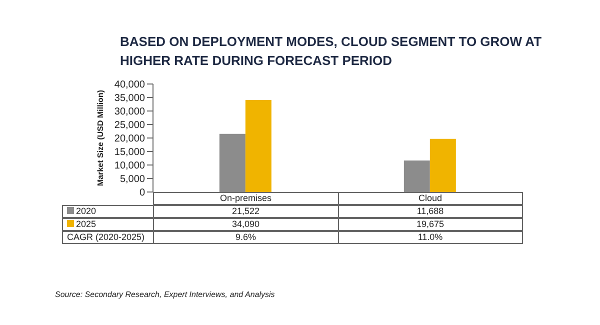  Describe the element at coordinates (130, 152) in the screenshot. I see `y-tick-label: 15,000` at that location.